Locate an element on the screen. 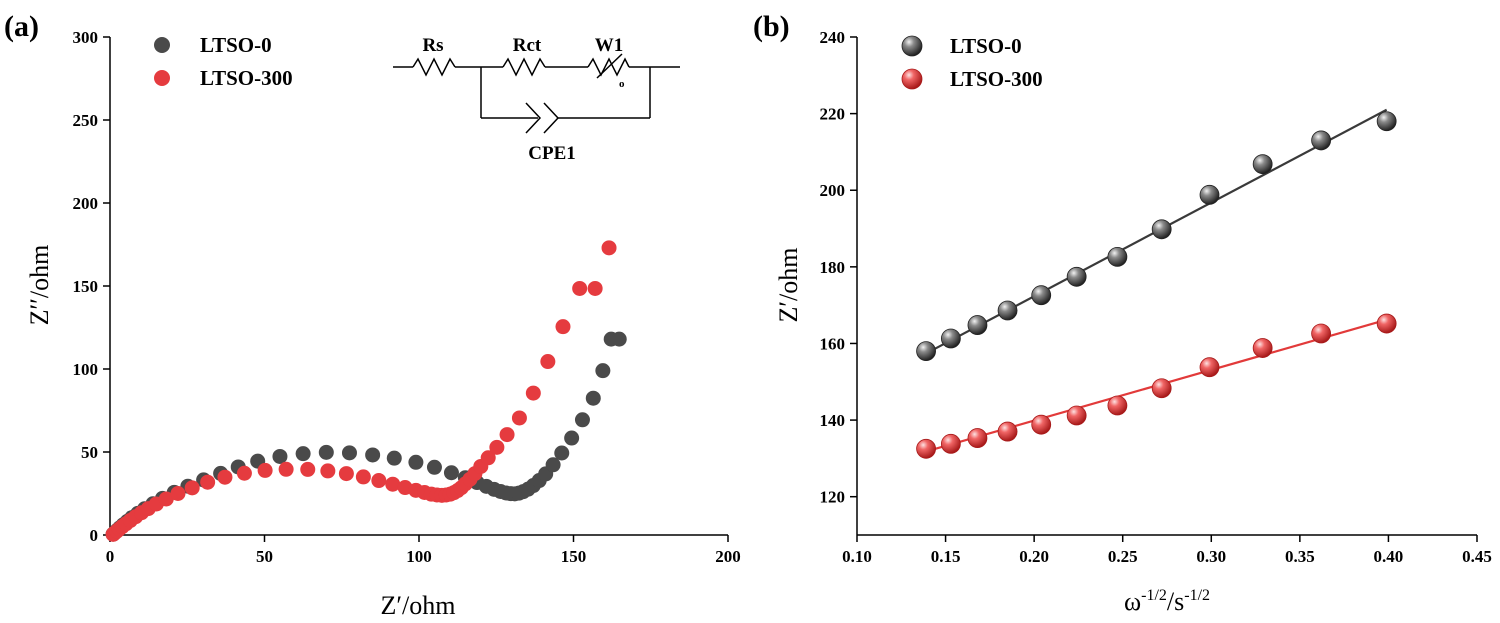  panel-b-label: (b) is located at coordinates (771, 26).